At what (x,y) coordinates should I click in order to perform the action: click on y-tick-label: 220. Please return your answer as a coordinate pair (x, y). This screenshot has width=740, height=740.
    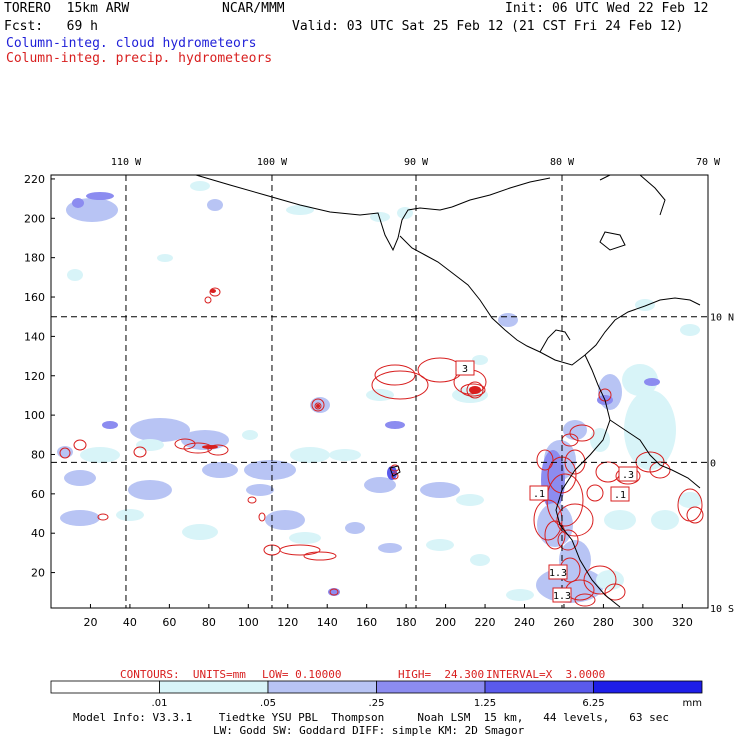
    Looking at the image, I should click on (34, 179).